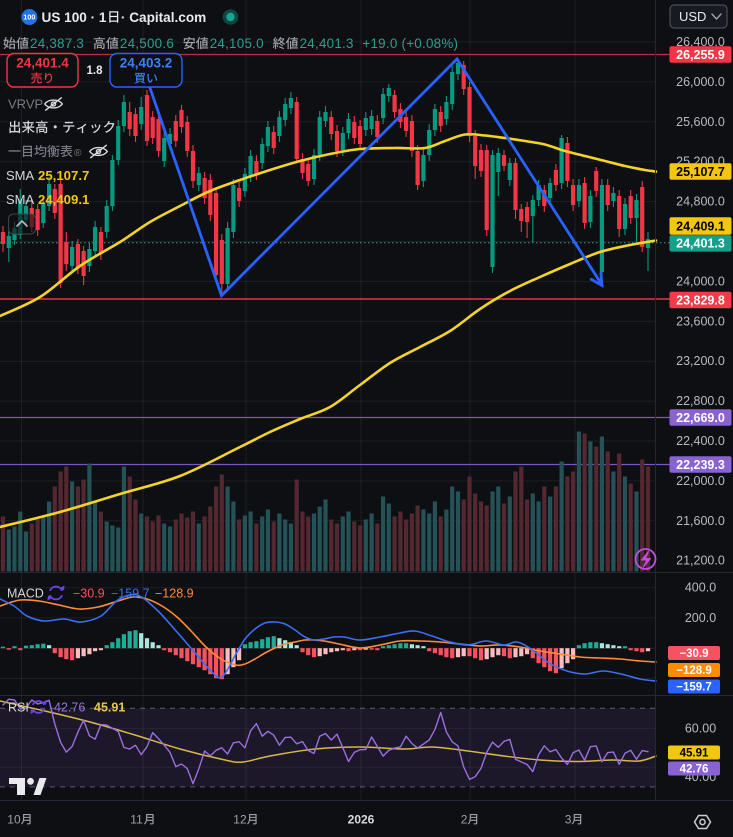  Describe the element at coordinates (700, 588) in the screenshot. I see `svg-text: 400.0` at that location.